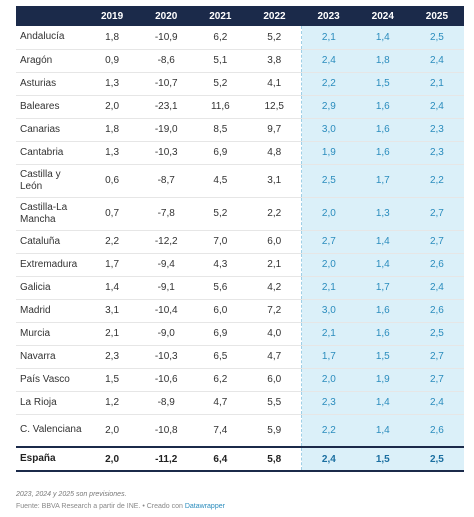 This screenshot has height=517, width=474. I want to click on forecast-note: 2023, 2024 y 2025 son previsiones., so click(71, 494).